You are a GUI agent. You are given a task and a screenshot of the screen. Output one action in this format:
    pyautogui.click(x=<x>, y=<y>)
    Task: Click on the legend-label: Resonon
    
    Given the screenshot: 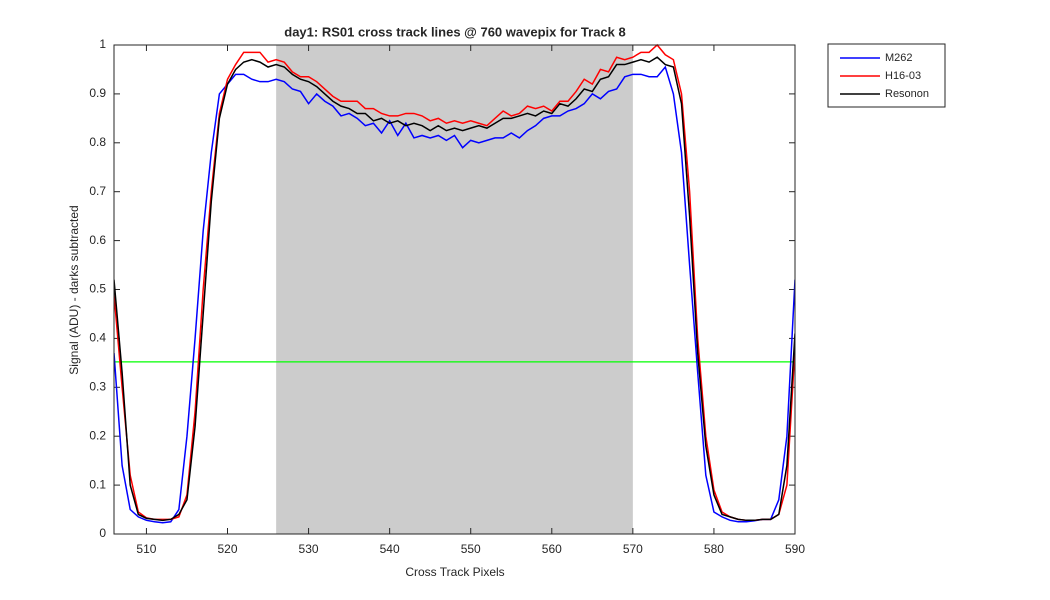 What is the action you would take?
    pyautogui.click(x=907, y=94)
    